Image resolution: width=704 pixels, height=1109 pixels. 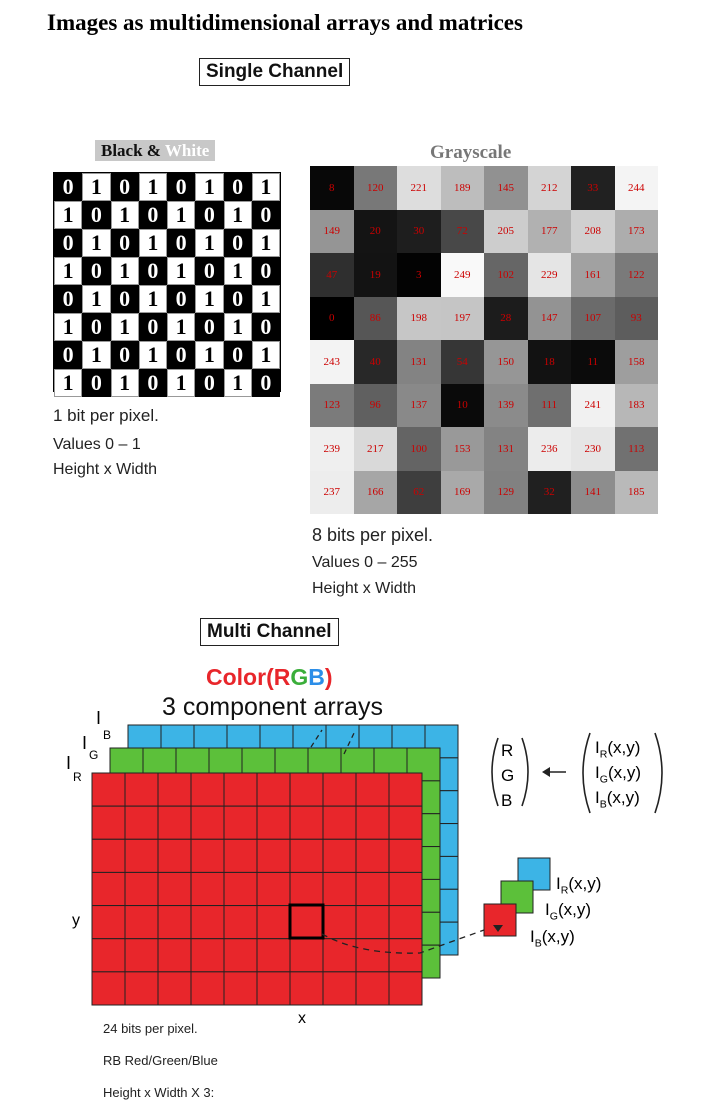 What do you see at coordinates (507, 775) in the screenshot?
I see `vector-left-g: G` at bounding box center [507, 775].